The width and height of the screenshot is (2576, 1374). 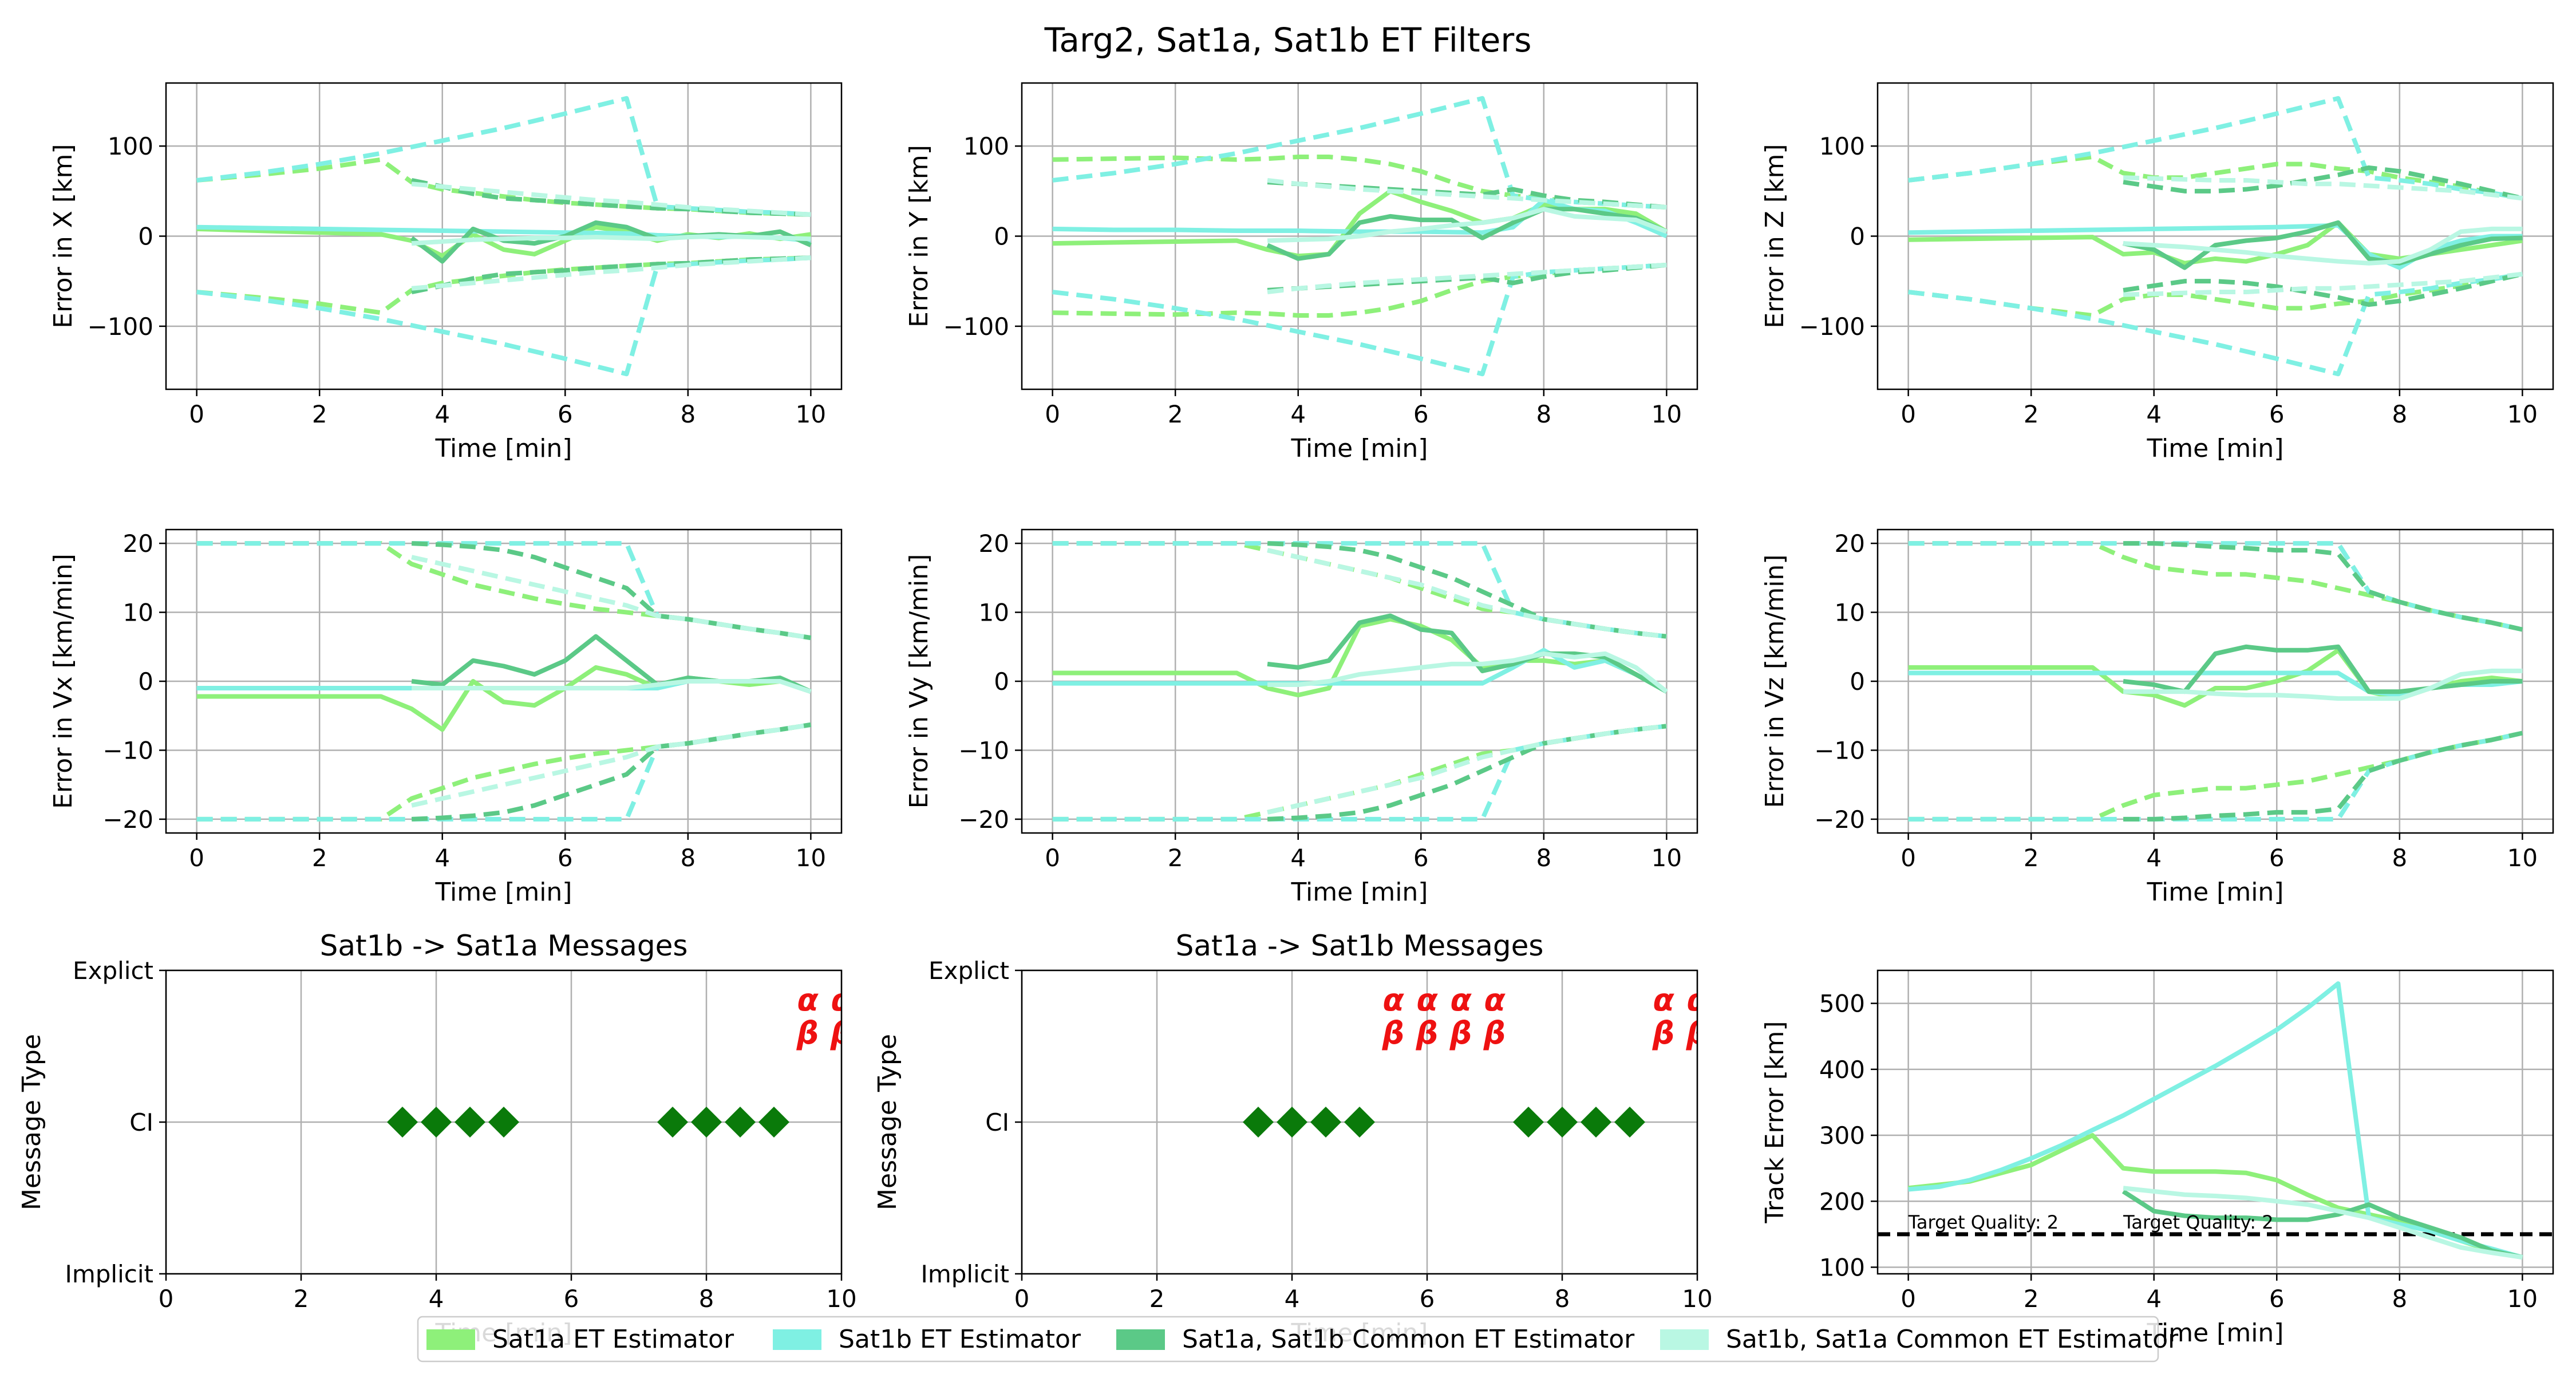 I want to click on target-quality-annotation: Target Quality: 2, so click(x=1983, y=1222).